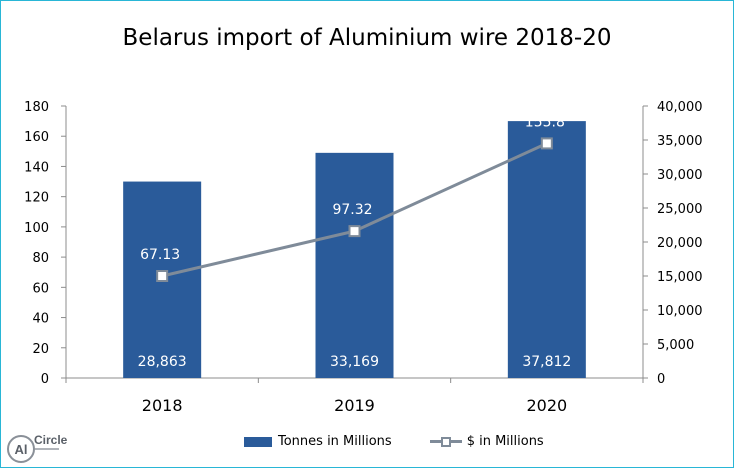  What do you see at coordinates (445, 442) in the screenshot?
I see `legend-swatch-line` at bounding box center [445, 442].